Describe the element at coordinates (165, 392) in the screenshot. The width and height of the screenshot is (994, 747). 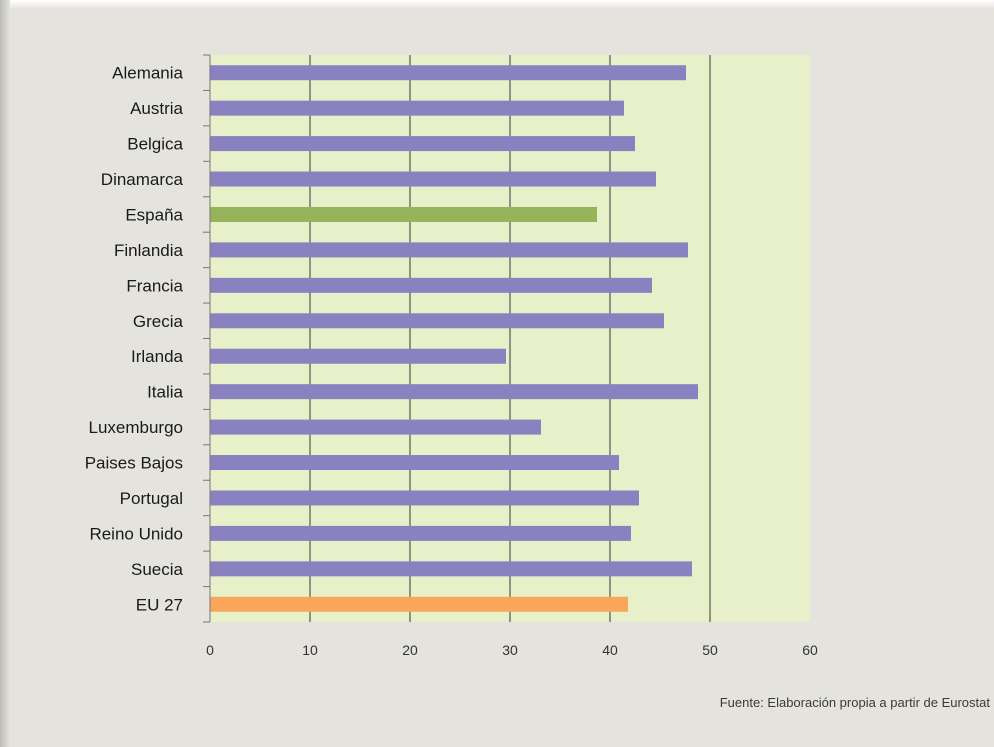
I see `category-label: Italia` at that location.